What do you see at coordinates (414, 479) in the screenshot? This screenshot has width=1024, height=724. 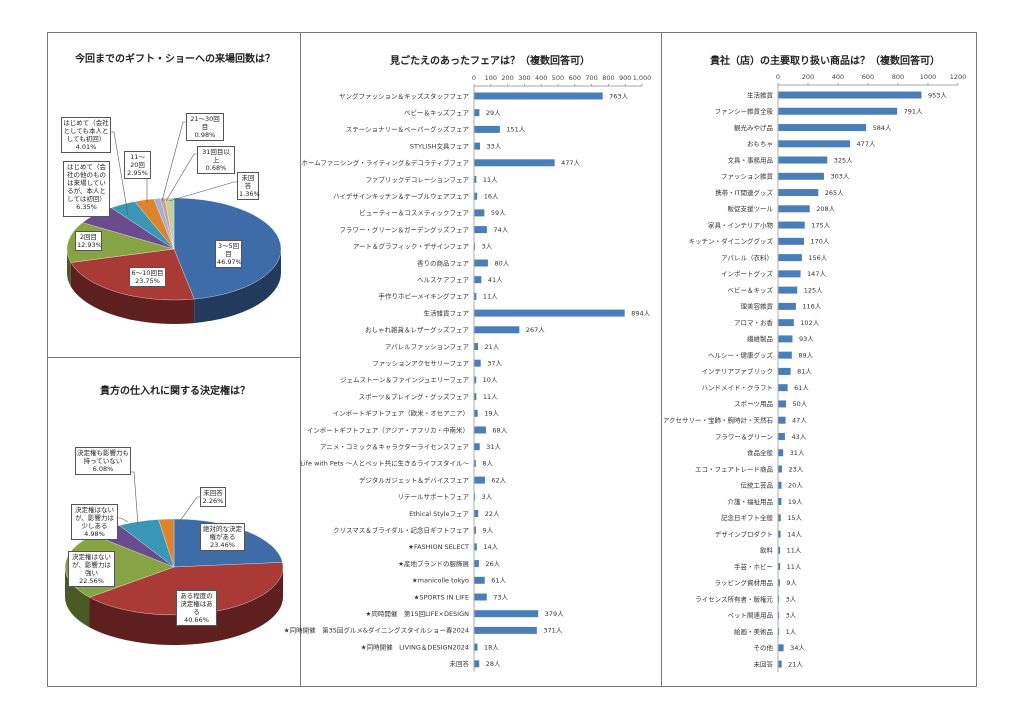 I see `category-label: デジタルガジェット＆デバイスフェア` at bounding box center [414, 479].